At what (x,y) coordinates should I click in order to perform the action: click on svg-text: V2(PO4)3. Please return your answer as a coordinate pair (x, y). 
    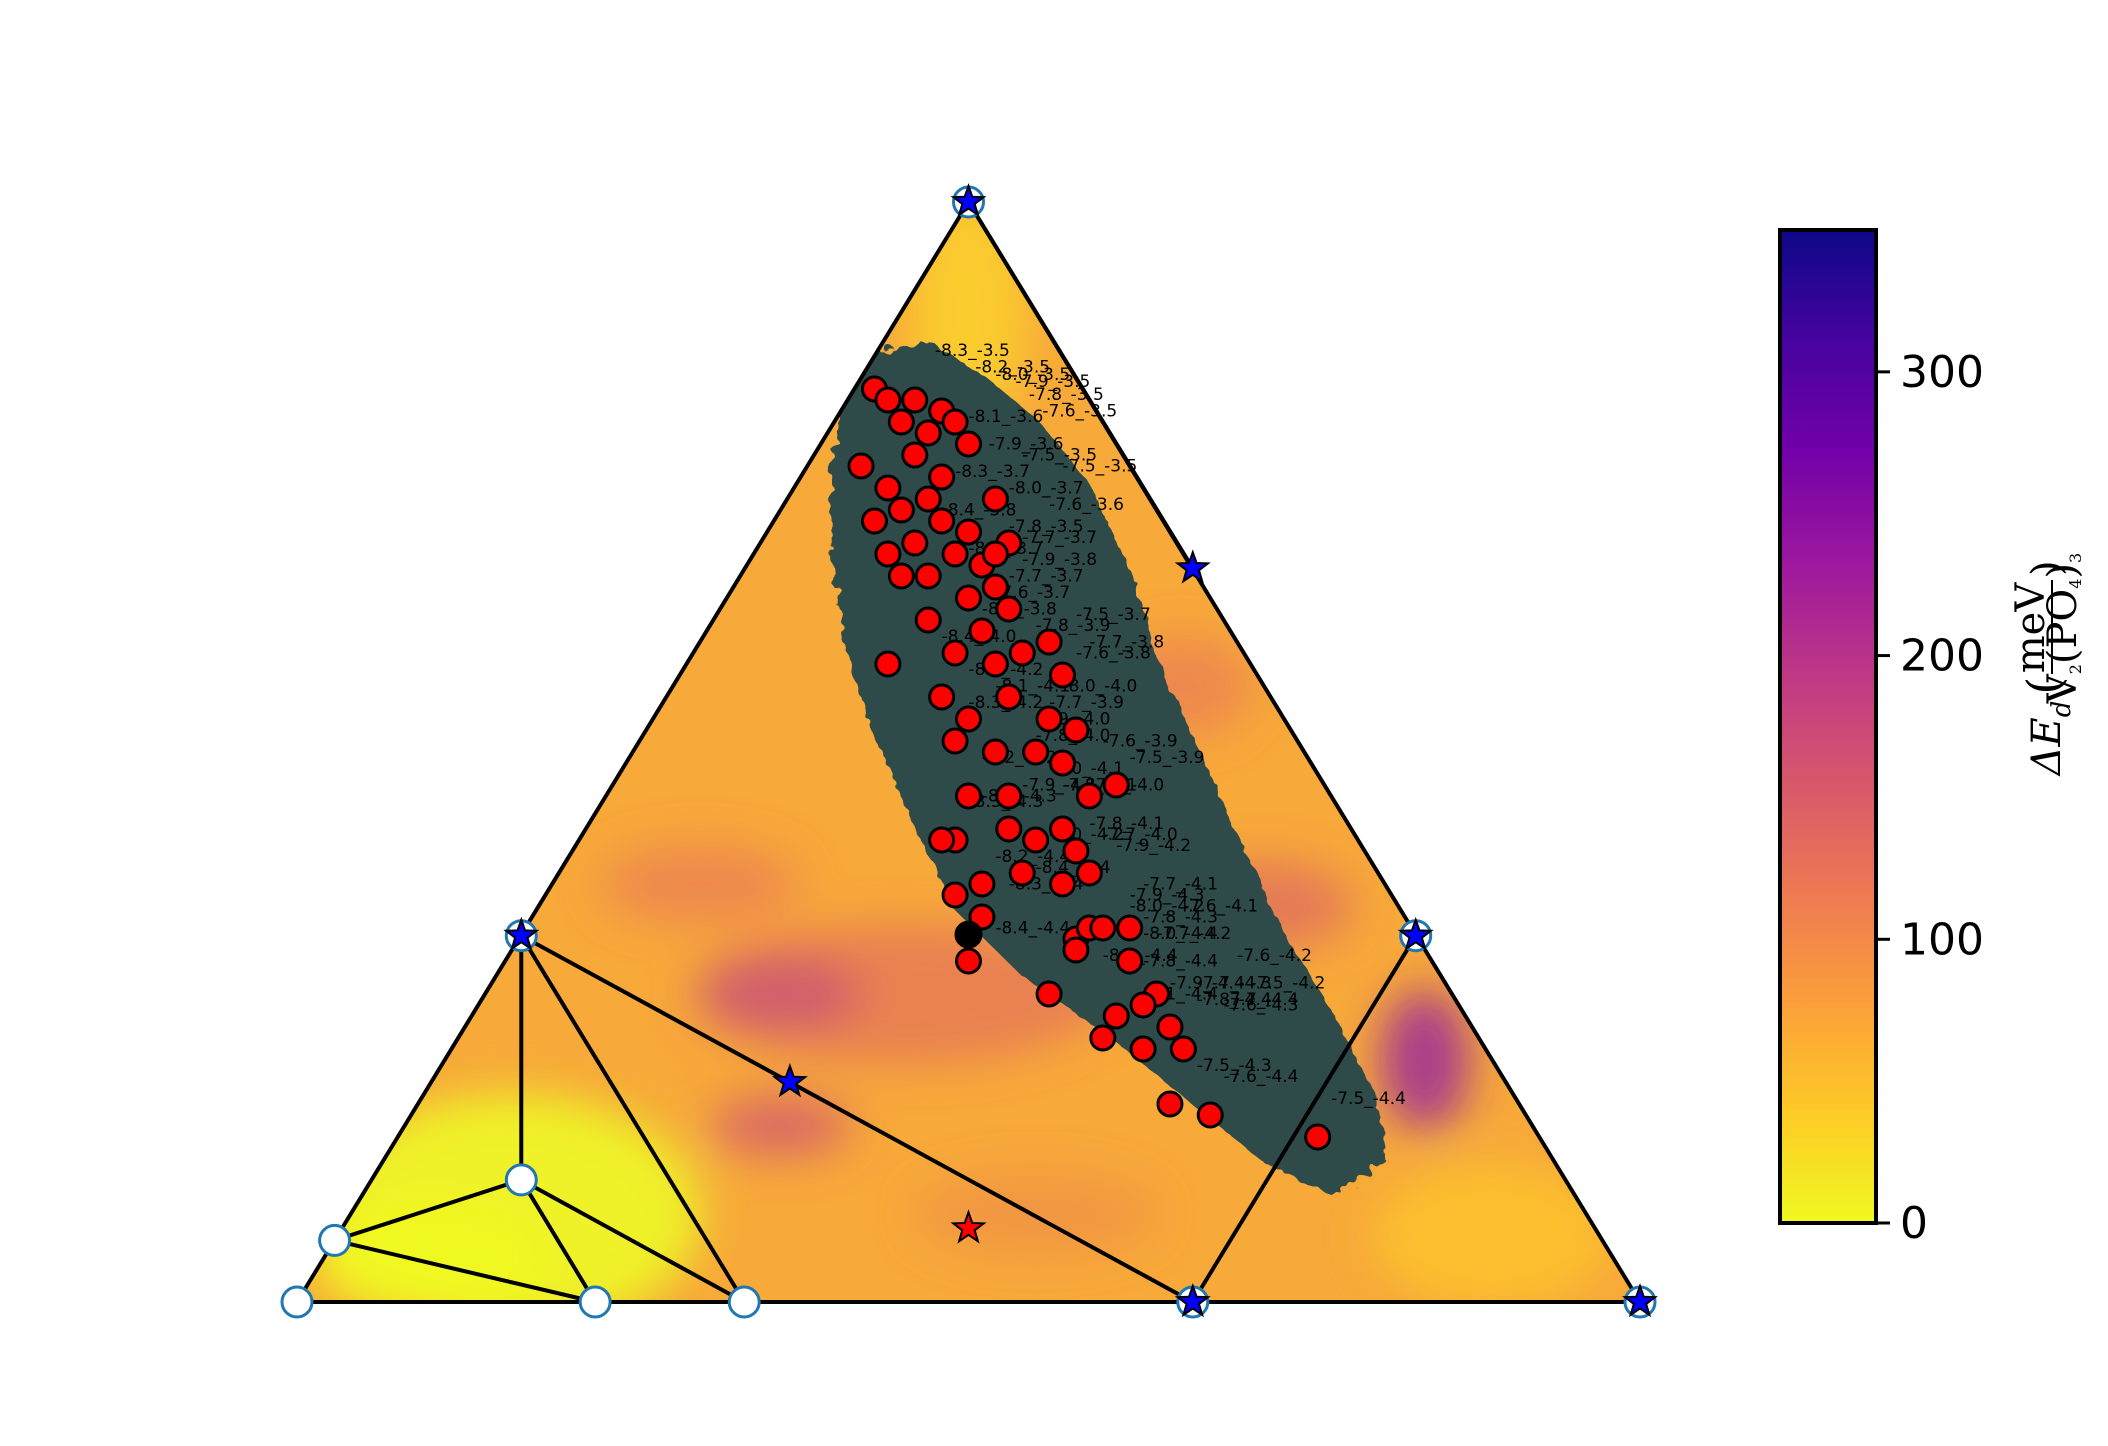
    Looking at the image, I should click on (2063, 628).